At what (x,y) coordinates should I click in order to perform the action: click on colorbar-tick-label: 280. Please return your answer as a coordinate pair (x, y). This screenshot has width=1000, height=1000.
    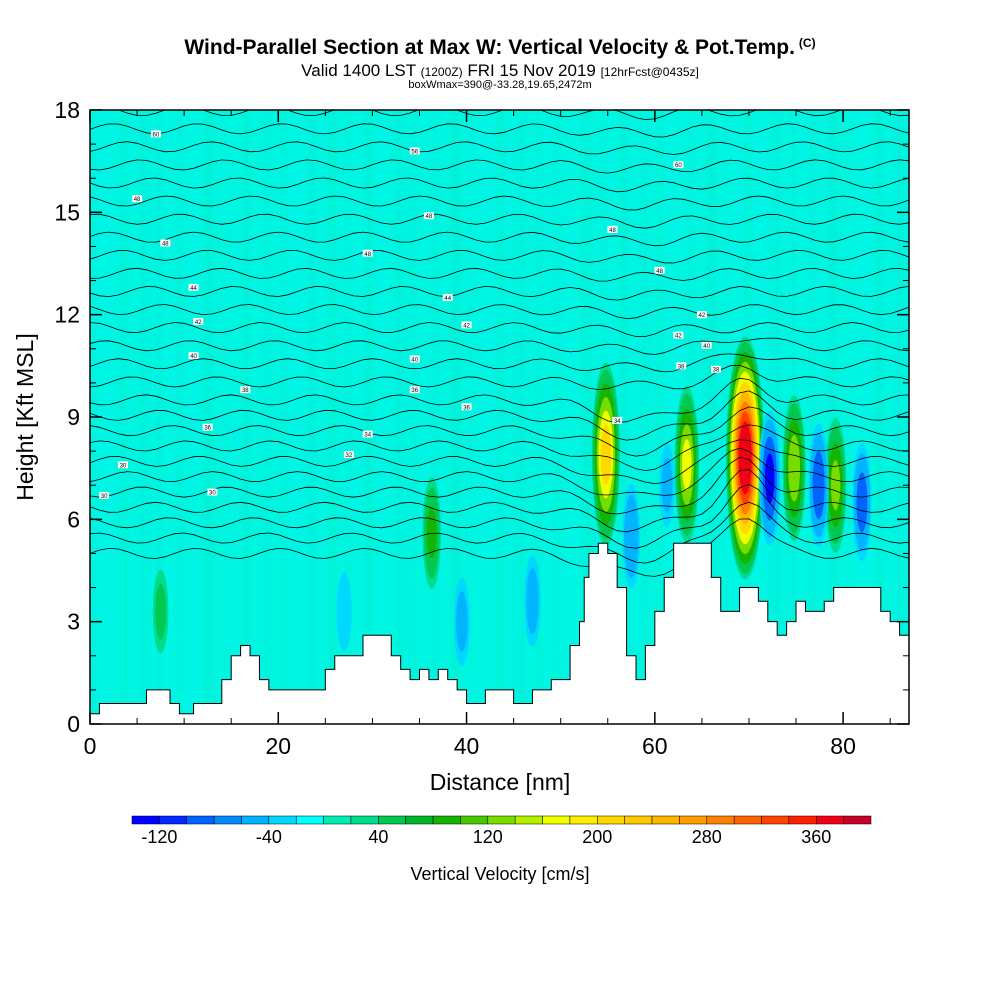
    Looking at the image, I should click on (707, 837).